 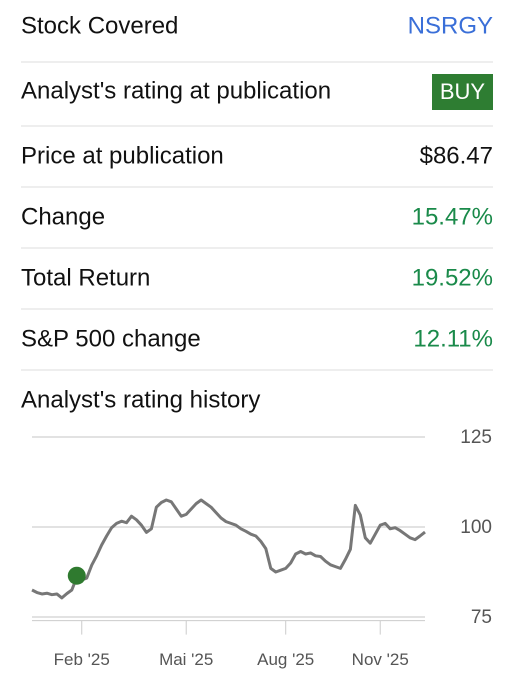 What do you see at coordinates (82, 659) in the screenshot?
I see `x-tick-label: Feb '25` at bounding box center [82, 659].